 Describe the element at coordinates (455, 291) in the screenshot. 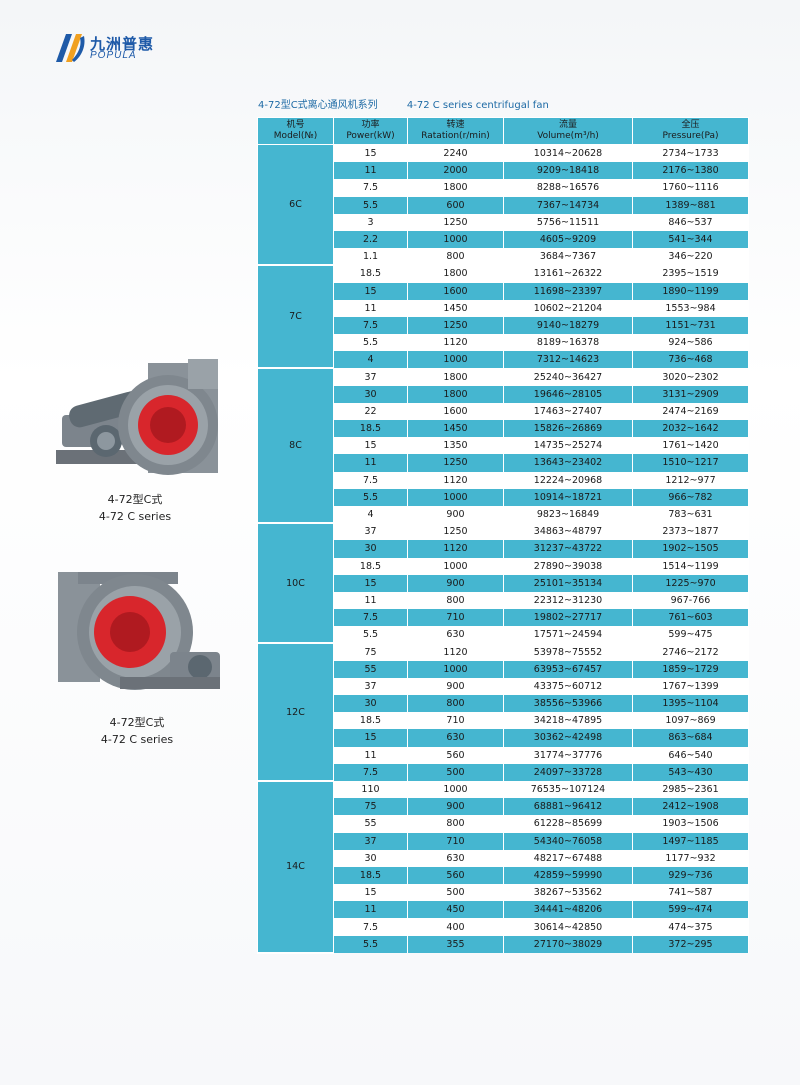

I see `rotation-cell: 1600` at that location.